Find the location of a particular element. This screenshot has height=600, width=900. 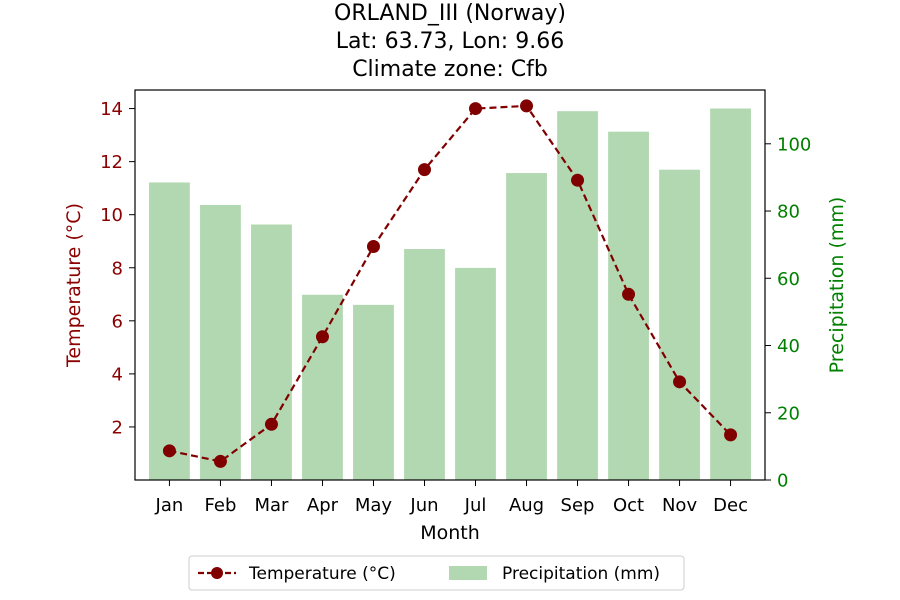

x-axis: Jan Feb Mar Apr May Jun Jul Aug Sep Oct Nov Dec is located at coordinates (451, 498).